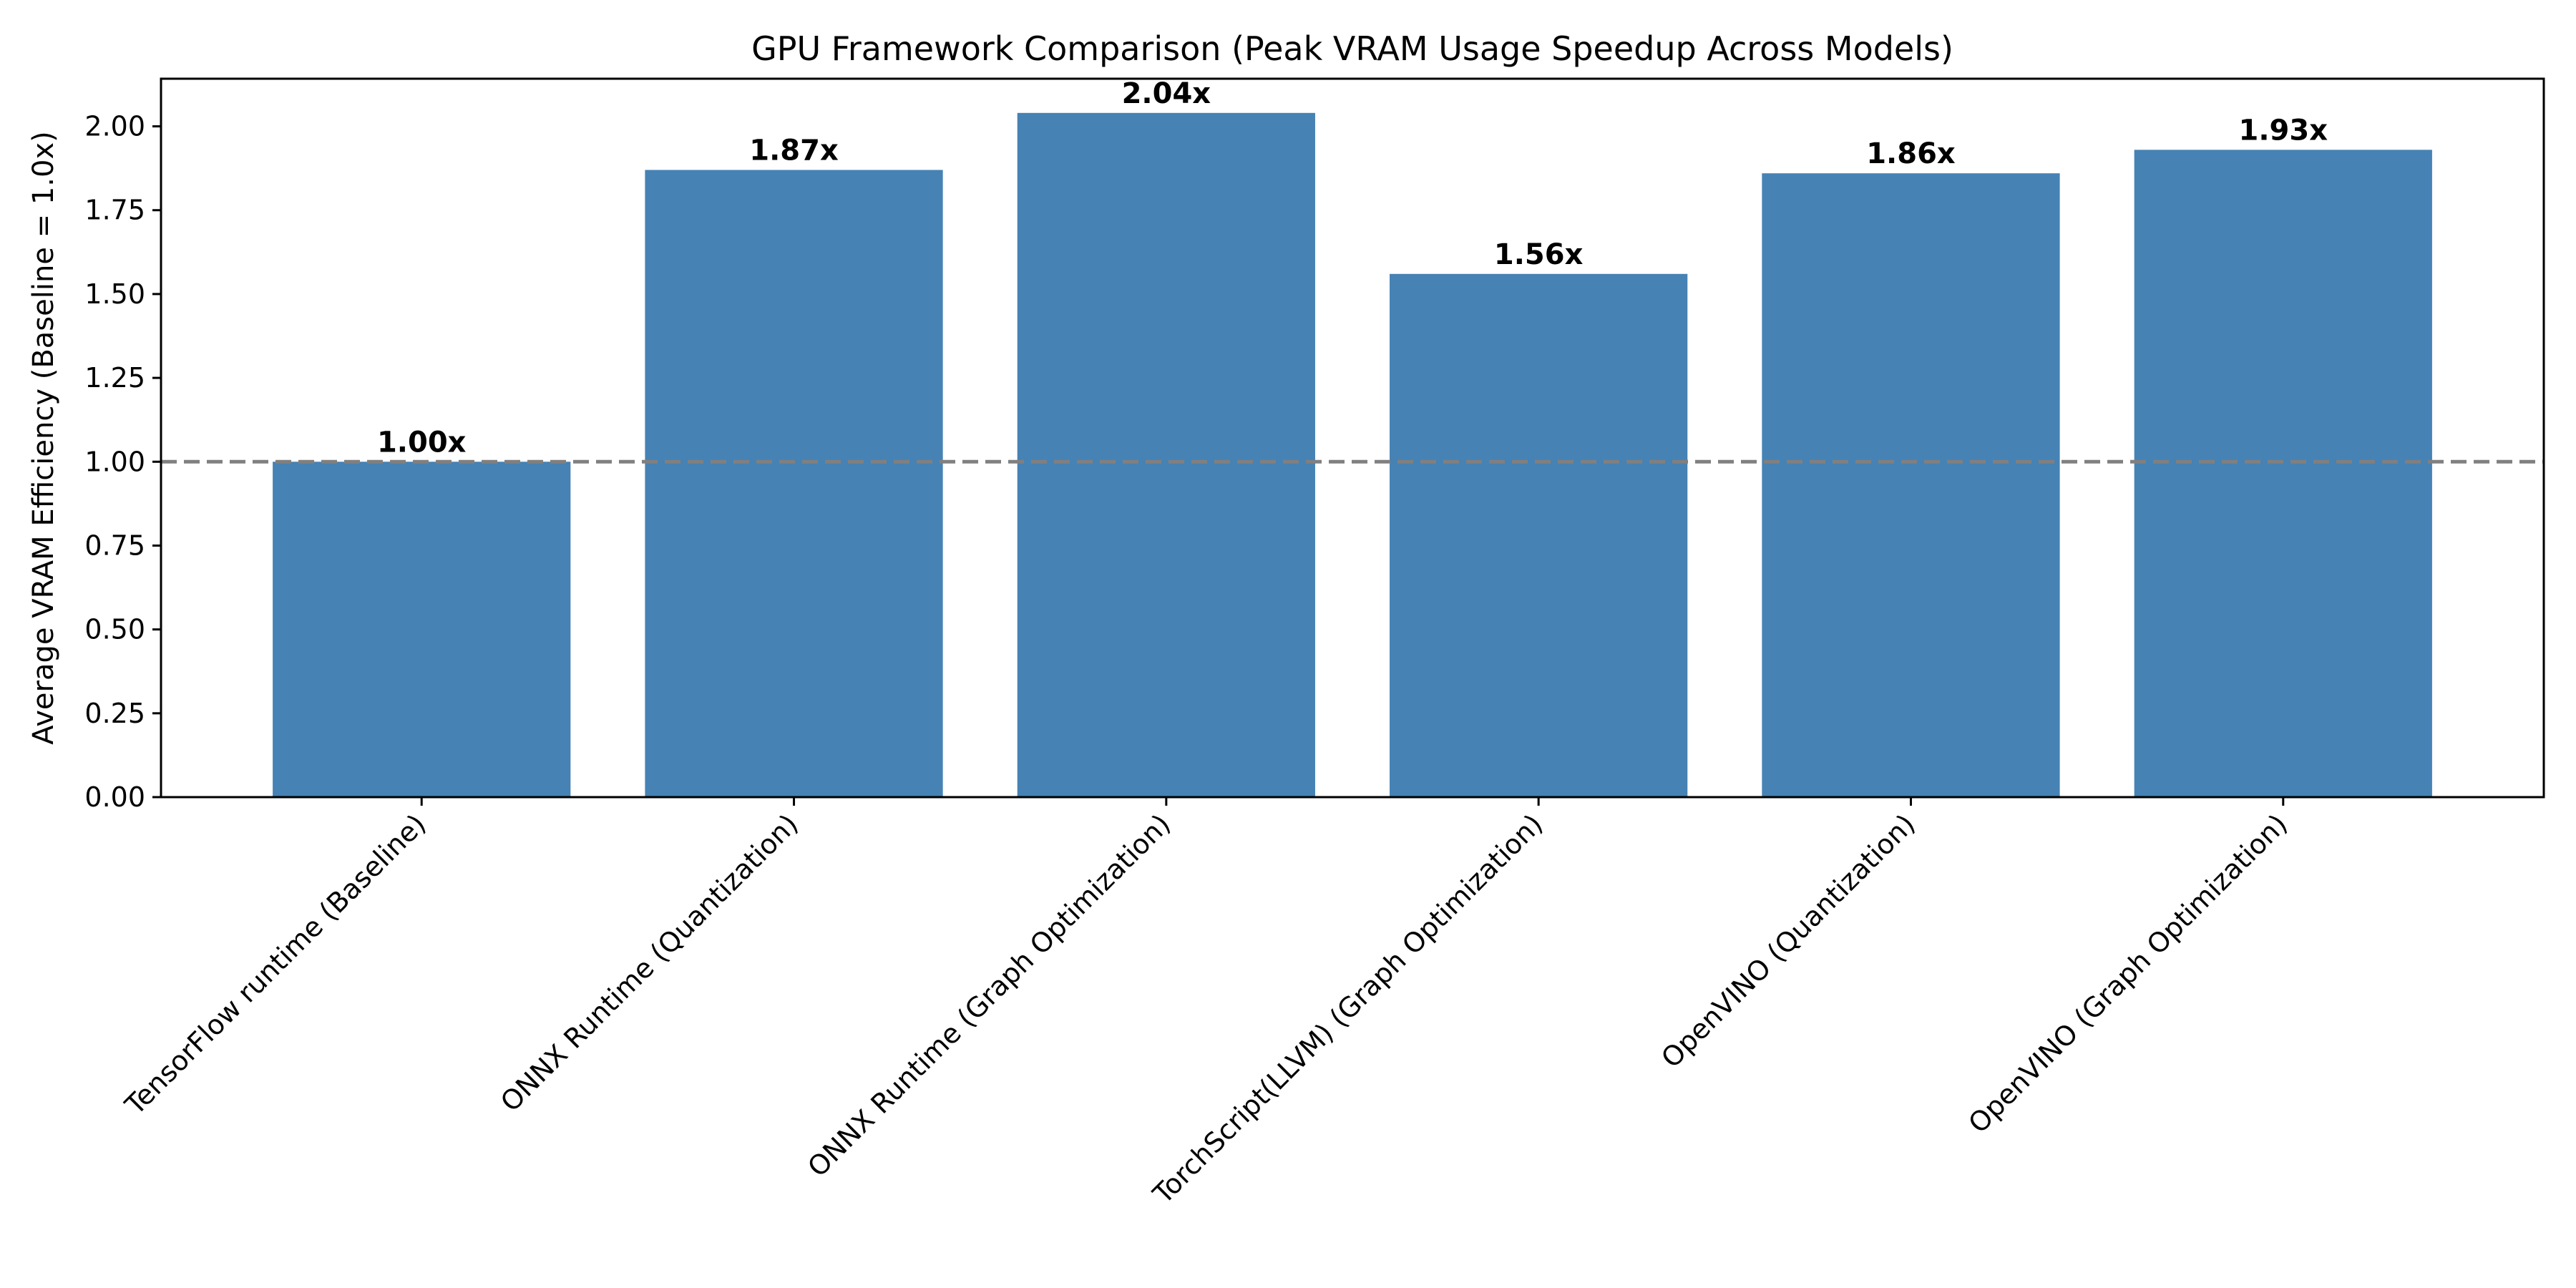 This screenshot has width=2576, height=1288. I want to click on y-tick-label-5: 1.25, so click(114, 378).